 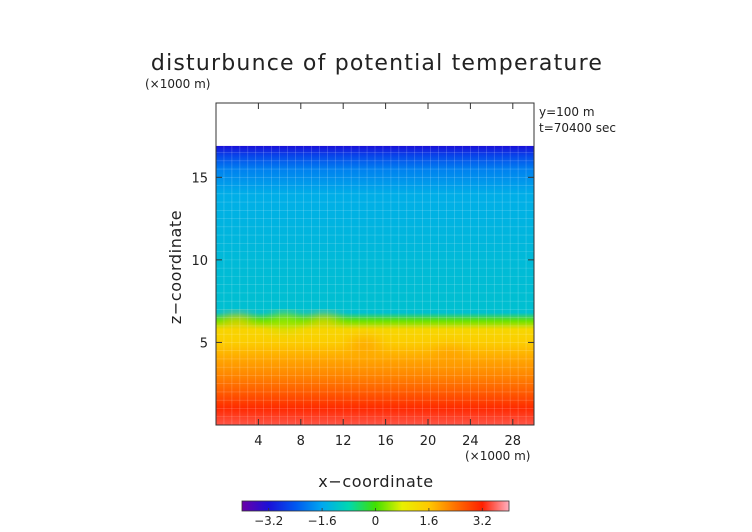 What do you see at coordinates (199, 178) in the screenshot?
I see `y-tick-label: 15` at bounding box center [199, 178].